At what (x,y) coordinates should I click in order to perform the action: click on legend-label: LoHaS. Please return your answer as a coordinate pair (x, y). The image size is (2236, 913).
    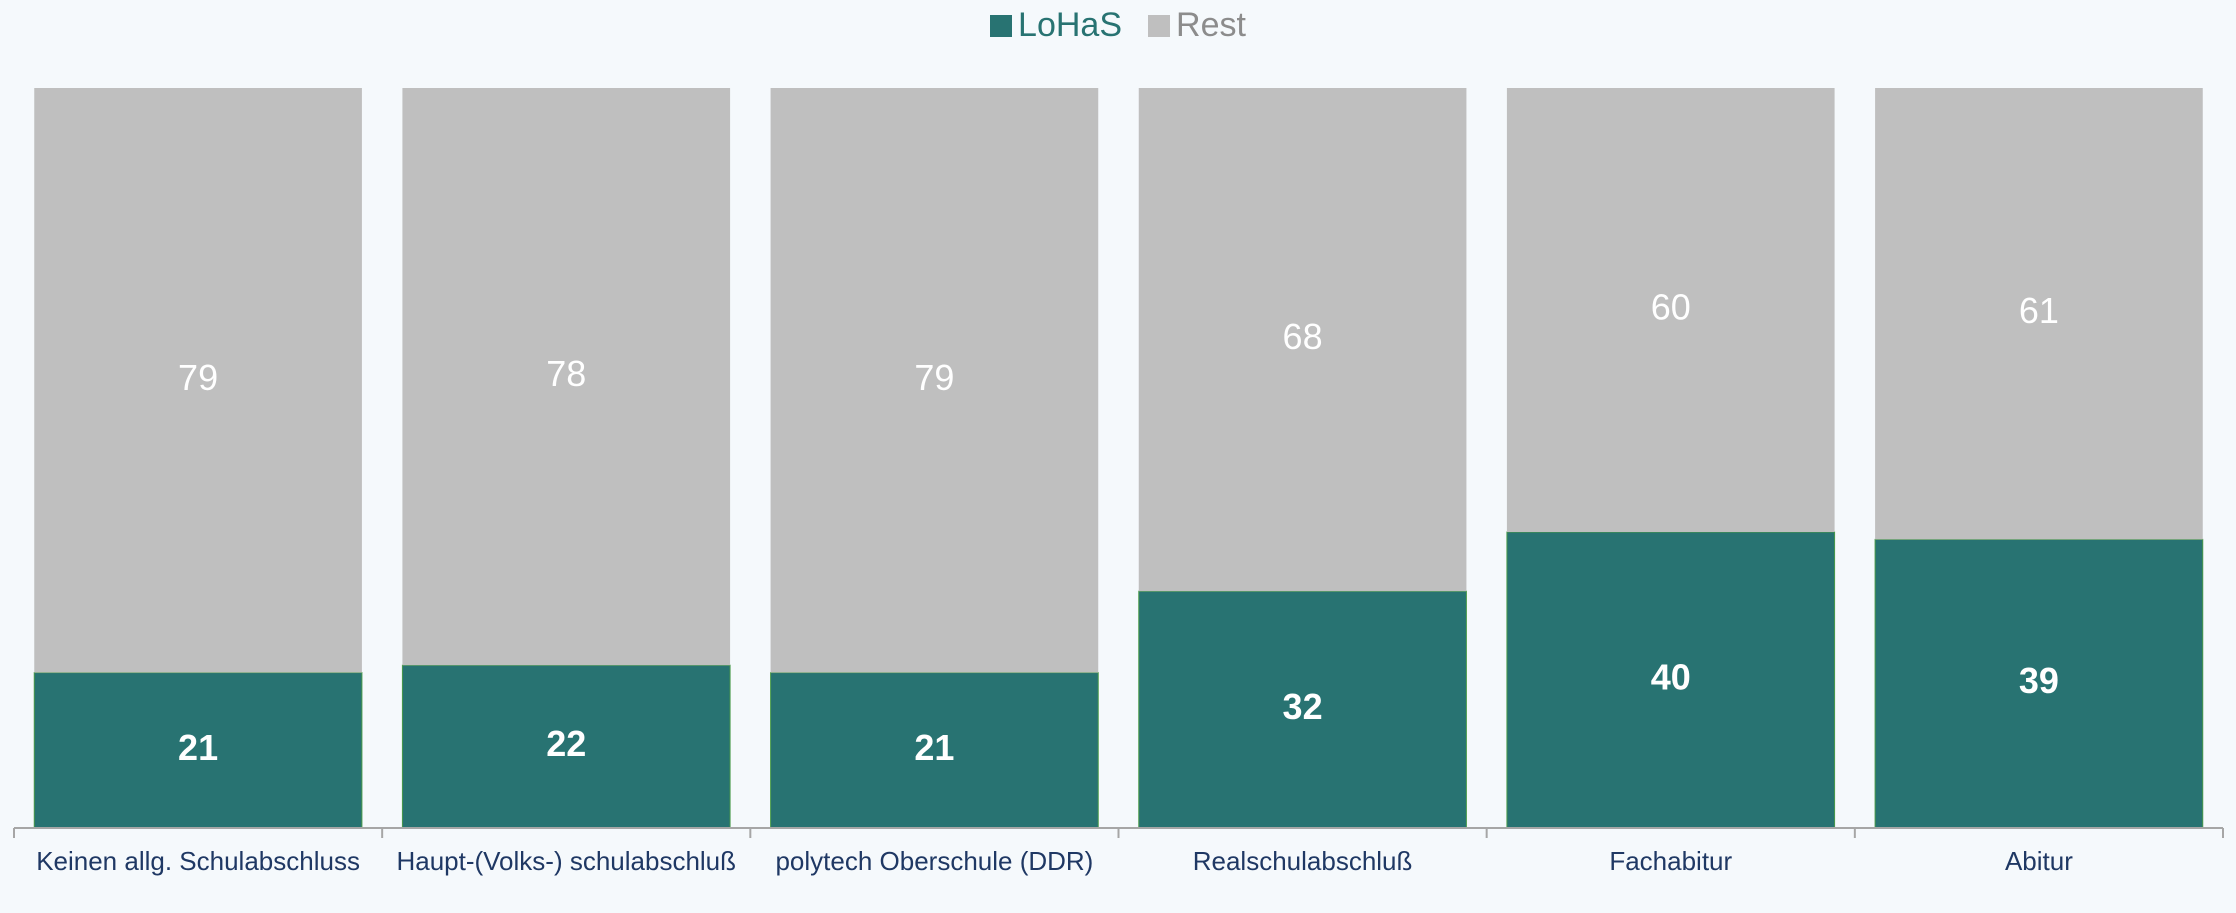
    Looking at the image, I should click on (1070, 25).